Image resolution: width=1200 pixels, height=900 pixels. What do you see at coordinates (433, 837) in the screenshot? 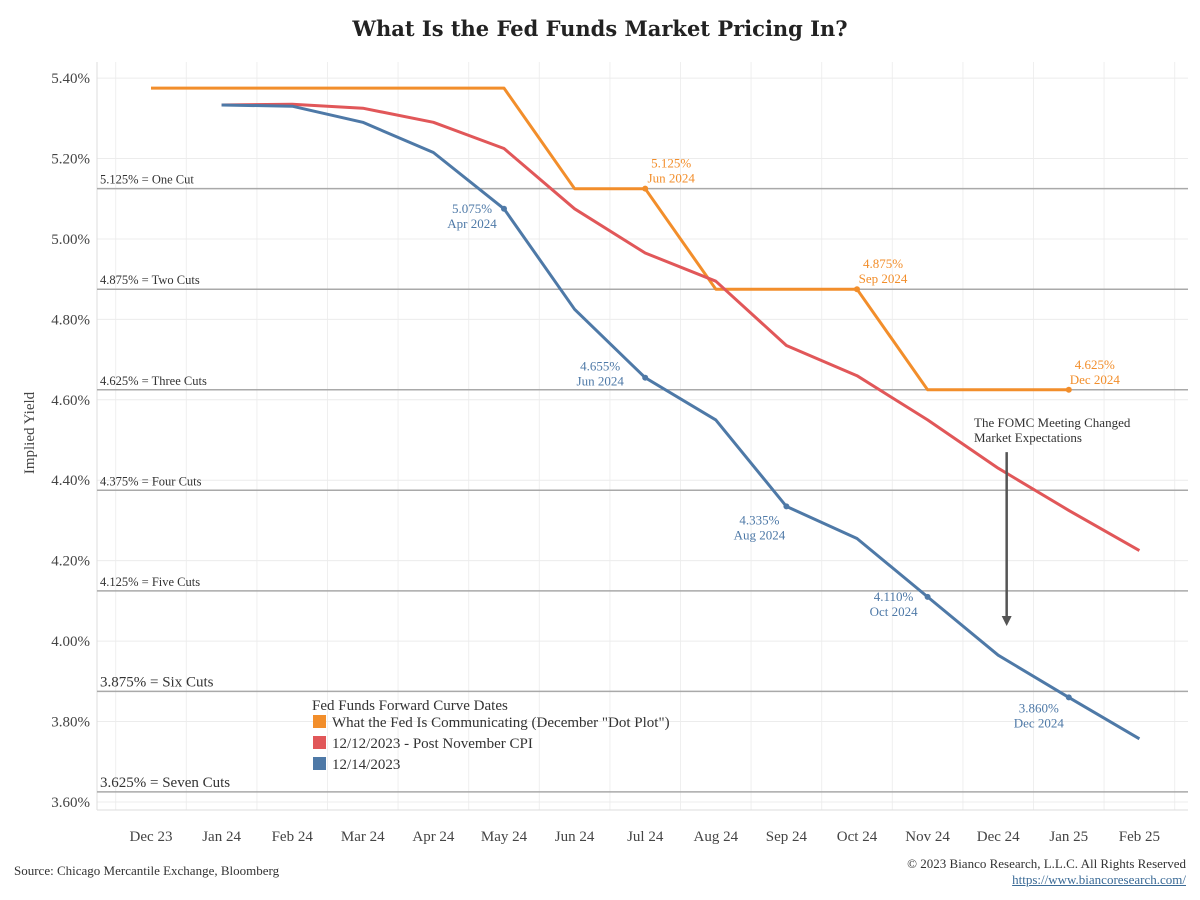
I see `x-tick-label: Apr 24` at bounding box center [433, 837].